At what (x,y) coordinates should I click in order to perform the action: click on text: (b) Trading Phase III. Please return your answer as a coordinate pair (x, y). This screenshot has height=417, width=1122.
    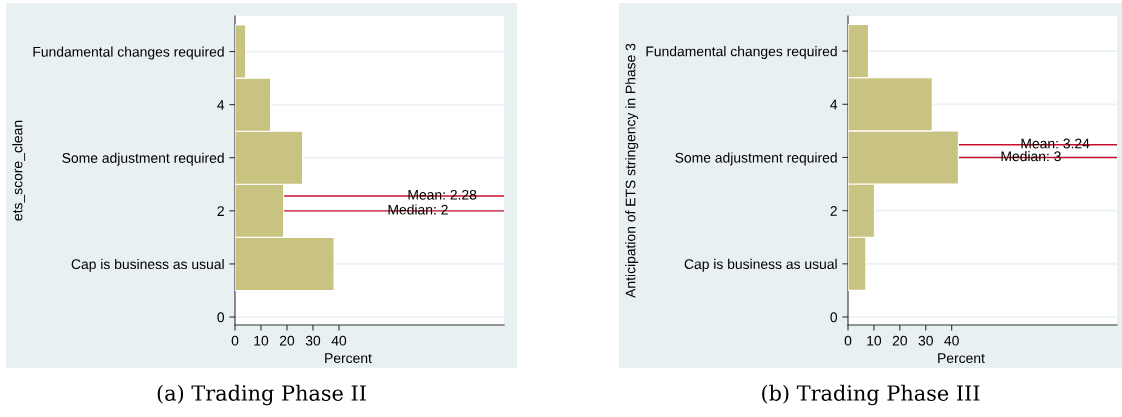
    Looking at the image, I should click on (871, 395).